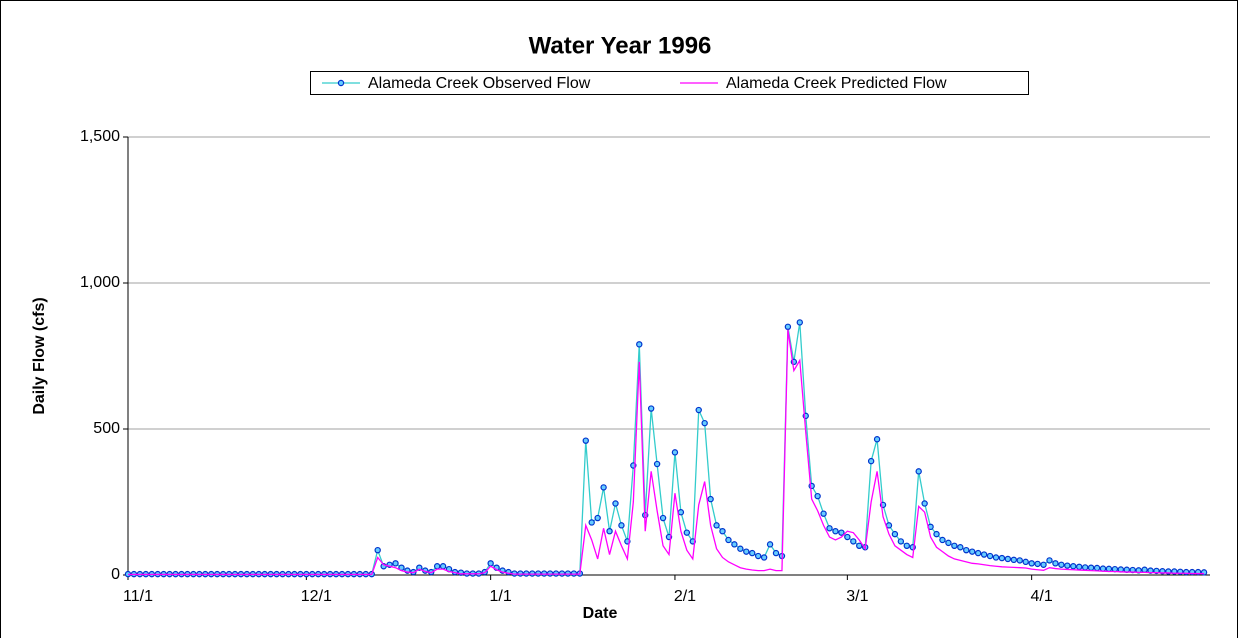  What do you see at coordinates (1042, 596) in the screenshot?
I see `x-tick-label: 4/1` at bounding box center [1042, 596].